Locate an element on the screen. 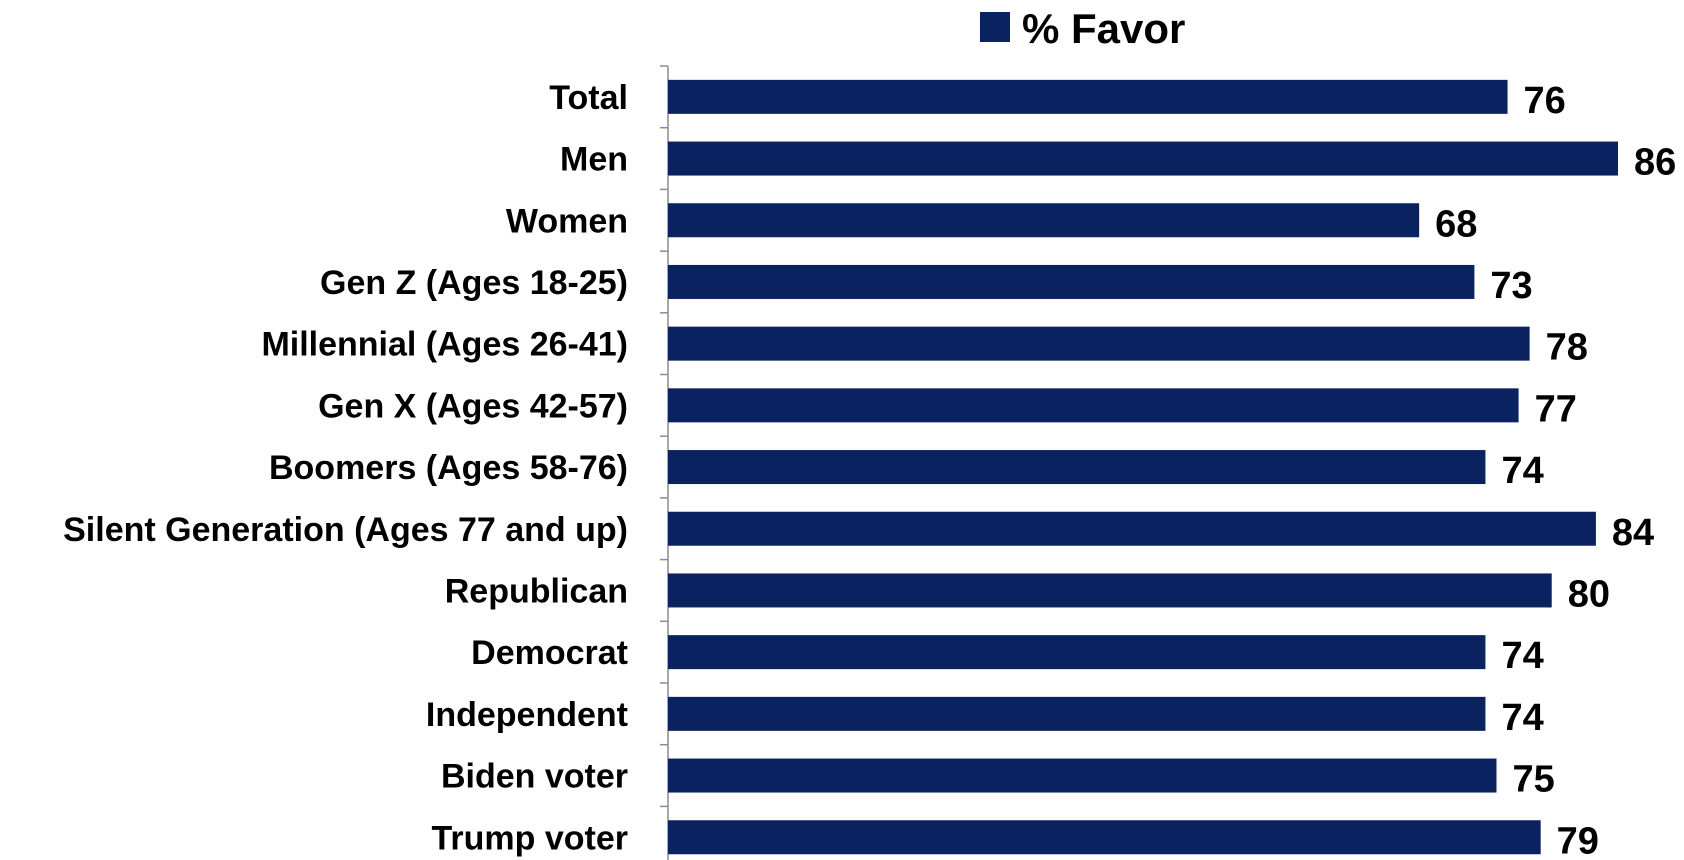 The image size is (1684, 860). legend-swatch is located at coordinates (995, 27).